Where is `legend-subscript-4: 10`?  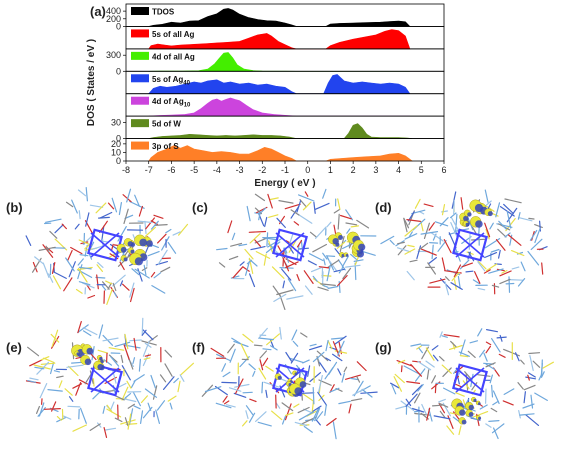 legend-subscript-4: 10 is located at coordinates (187, 106).